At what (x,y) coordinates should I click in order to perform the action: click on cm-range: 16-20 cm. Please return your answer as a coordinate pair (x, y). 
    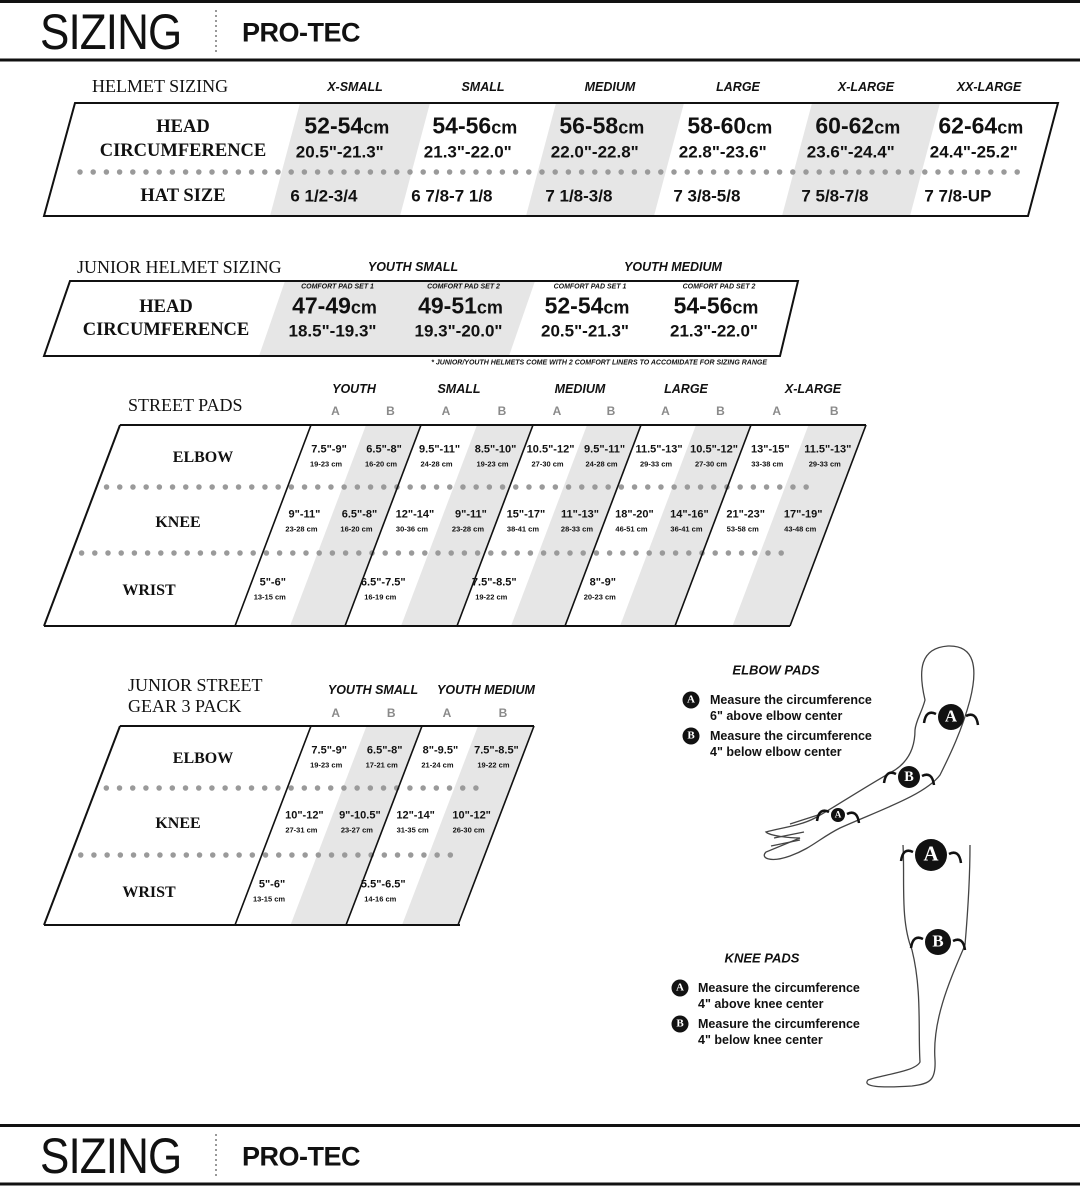
    Looking at the image, I should click on (381, 464).